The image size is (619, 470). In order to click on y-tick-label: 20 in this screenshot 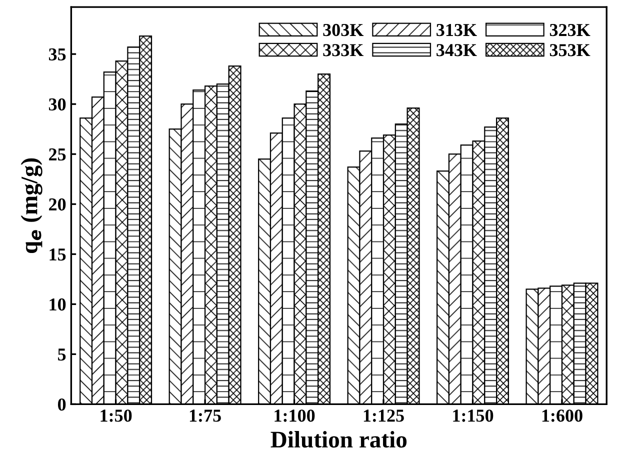, I will do `click(57, 204)`.